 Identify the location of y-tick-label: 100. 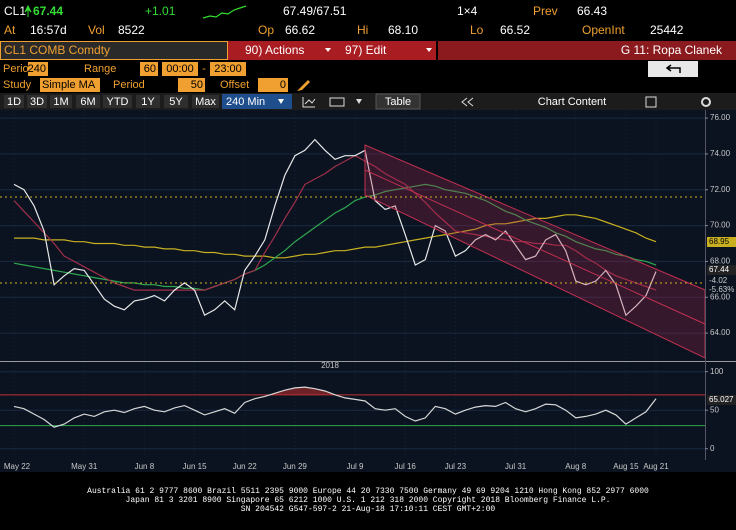
(717, 371).